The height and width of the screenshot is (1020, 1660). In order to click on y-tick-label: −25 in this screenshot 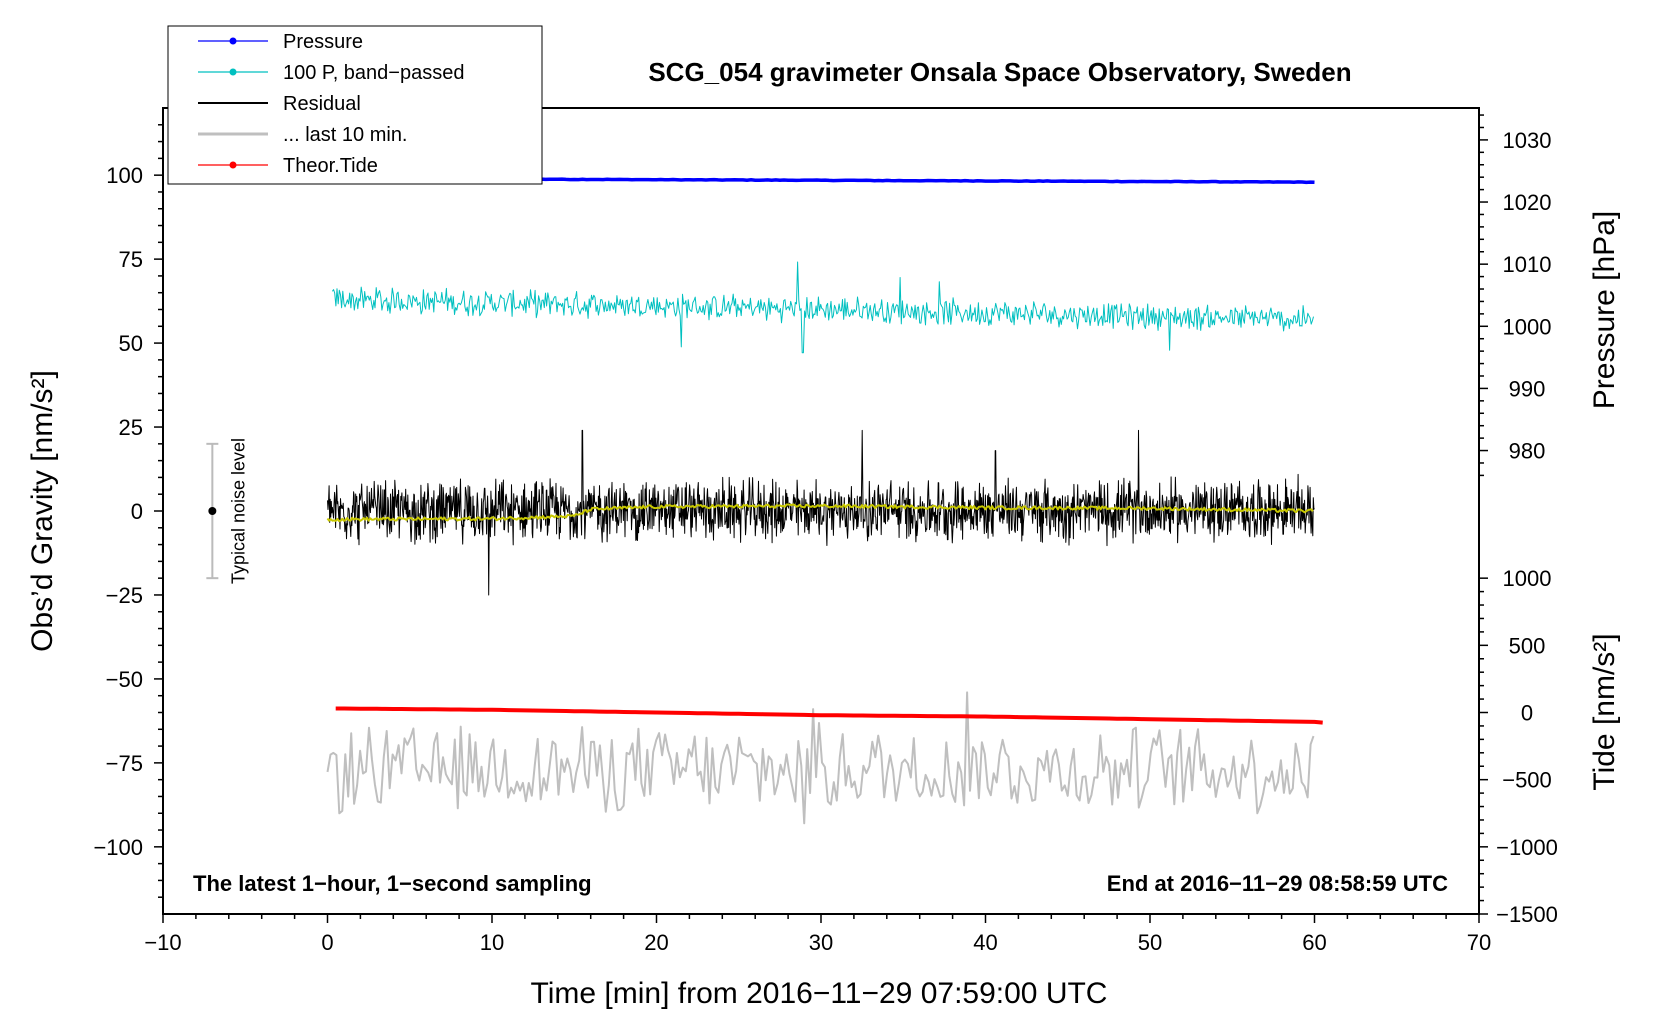, I will do `click(124, 595)`.